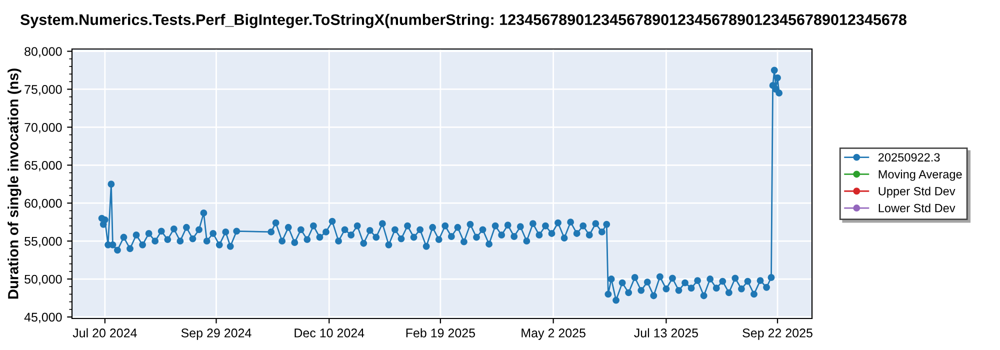  What do you see at coordinates (43, 280) in the screenshot?
I see `y-tick-label: 50,000` at bounding box center [43, 280].